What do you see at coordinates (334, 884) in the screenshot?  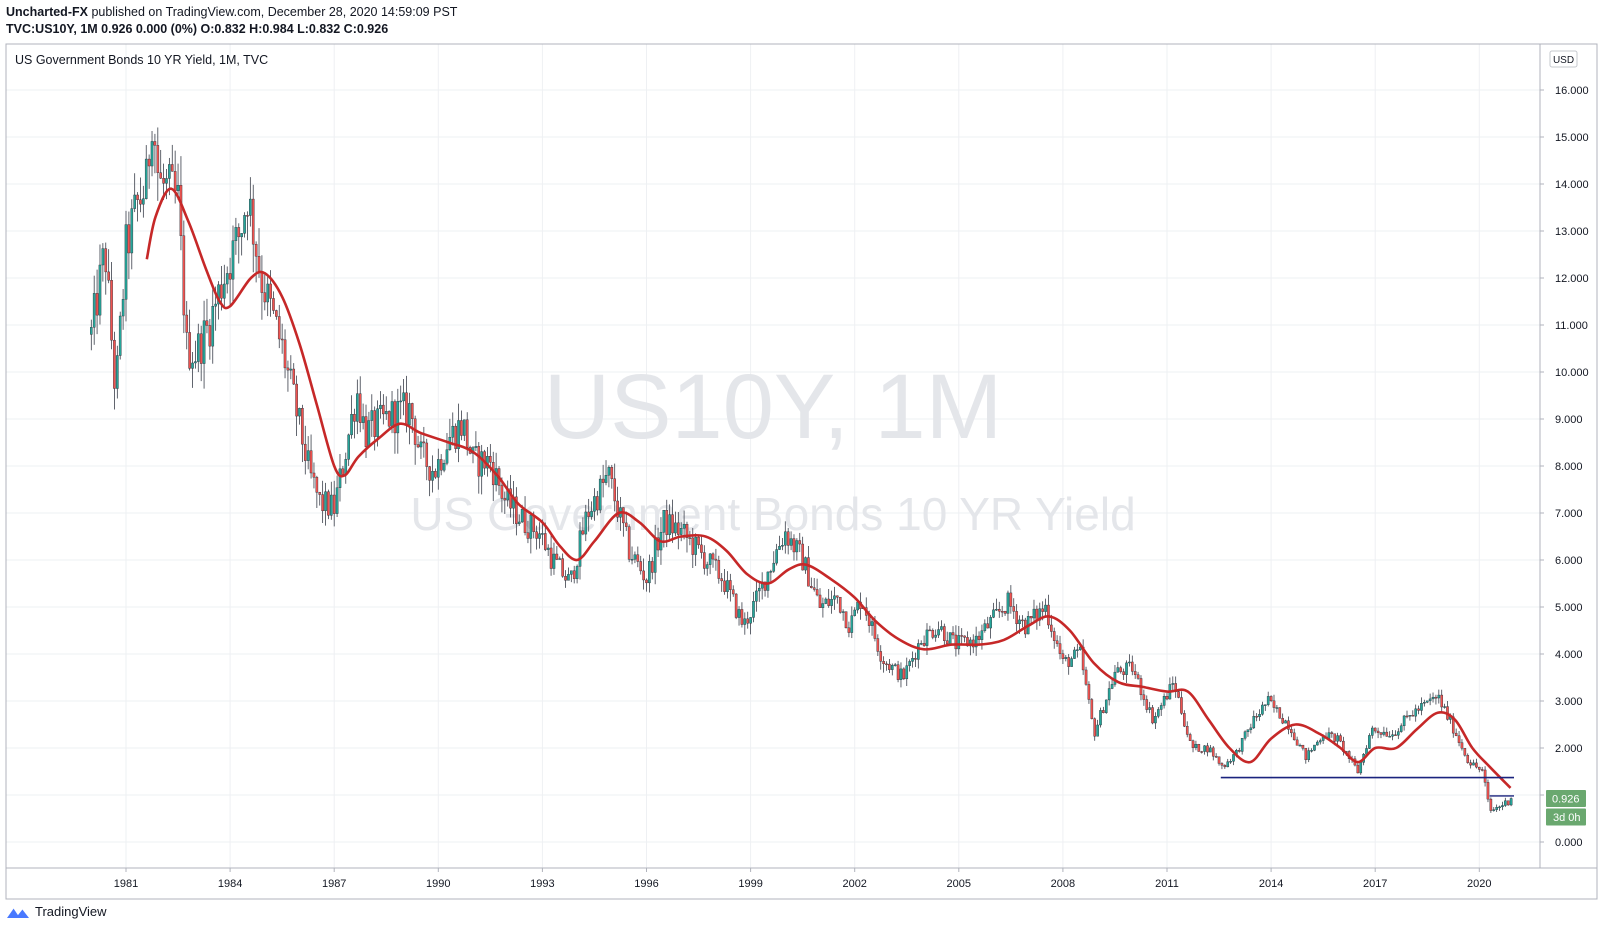 I see `time-tick-label: 1987` at bounding box center [334, 884].